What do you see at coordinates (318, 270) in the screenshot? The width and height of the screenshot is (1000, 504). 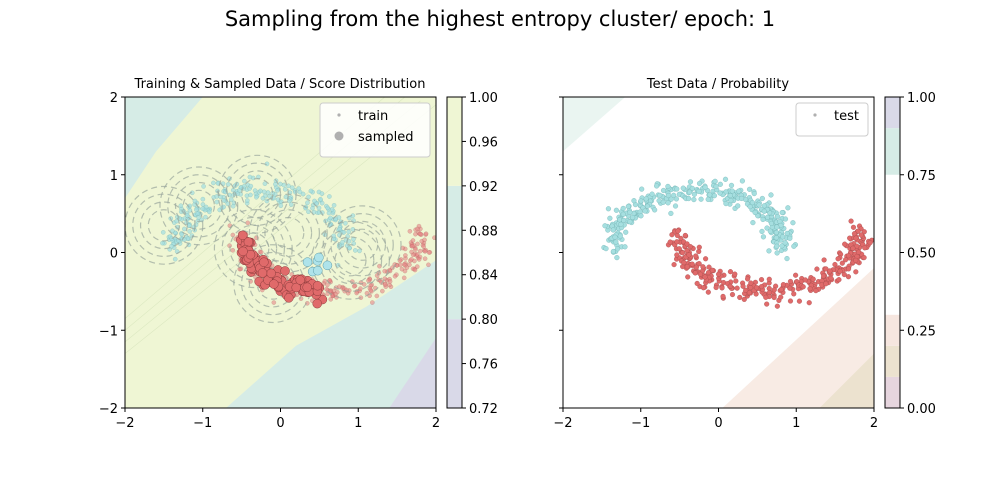 I see `sampled-point-cyan` at bounding box center [318, 270].